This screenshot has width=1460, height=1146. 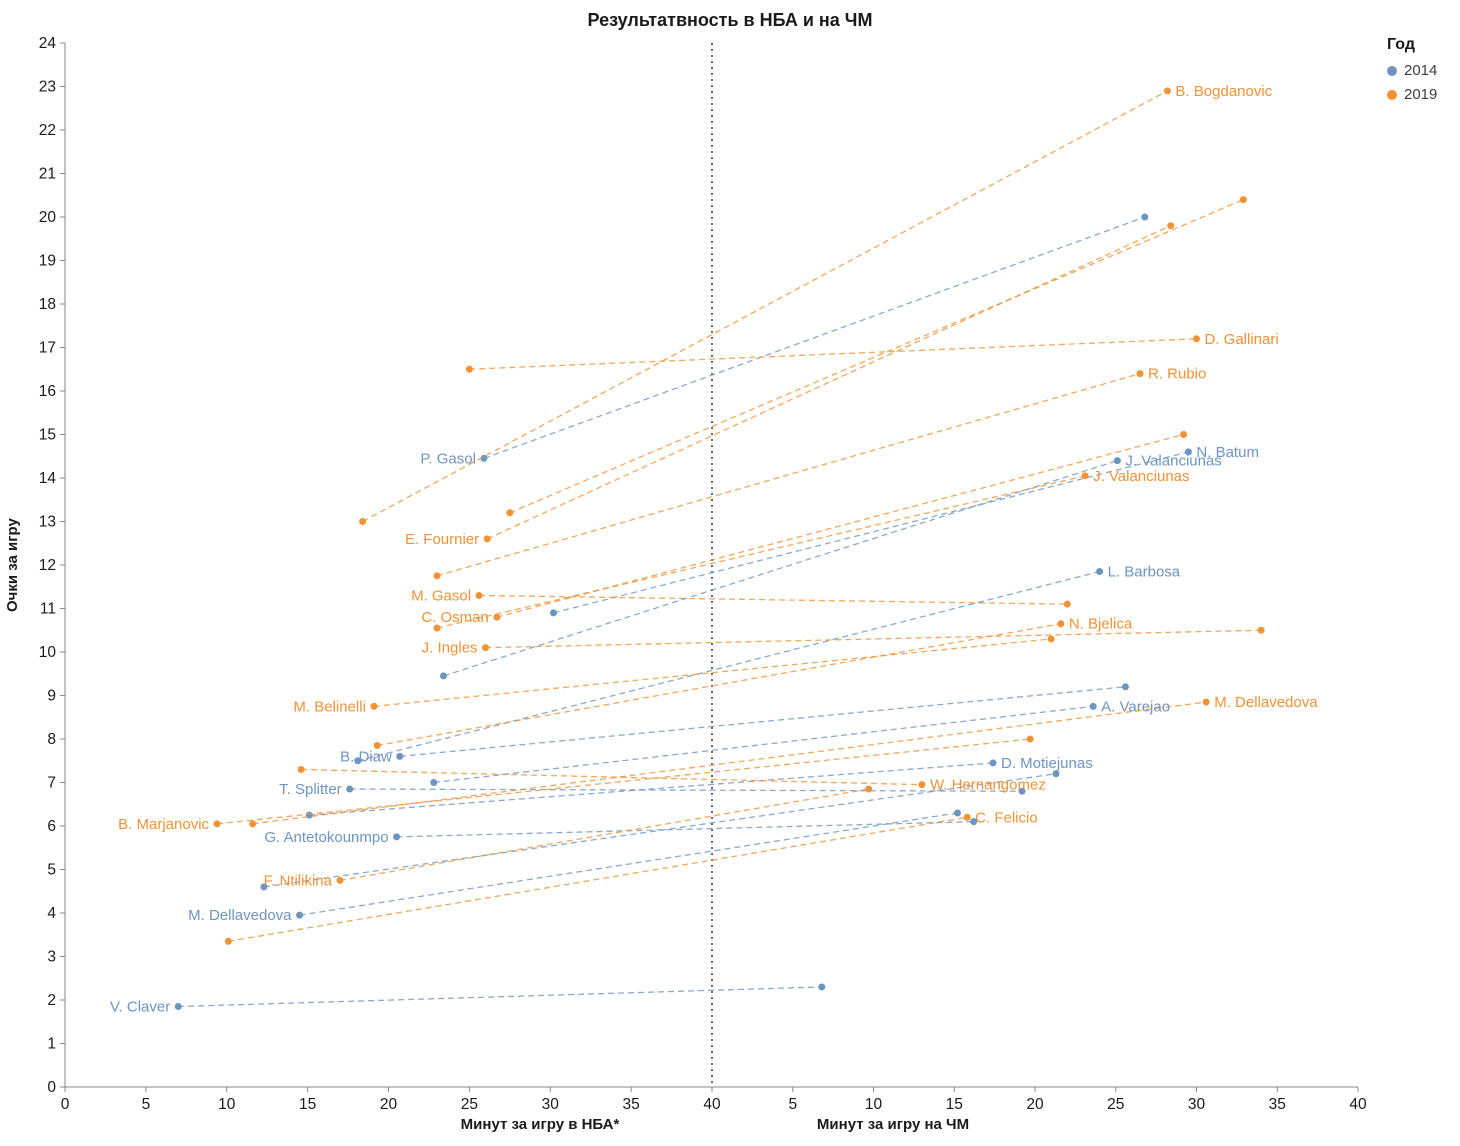 I want to click on legend-item-2014: 2014, so click(x=1412, y=70).